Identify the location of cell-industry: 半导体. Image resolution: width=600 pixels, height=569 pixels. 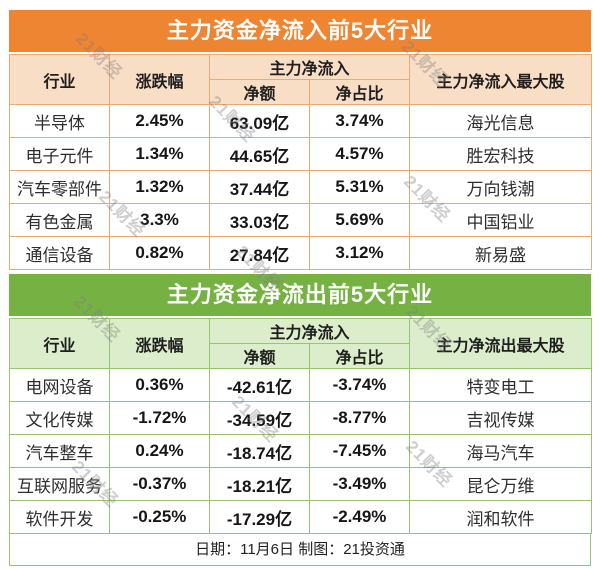
(59, 121).